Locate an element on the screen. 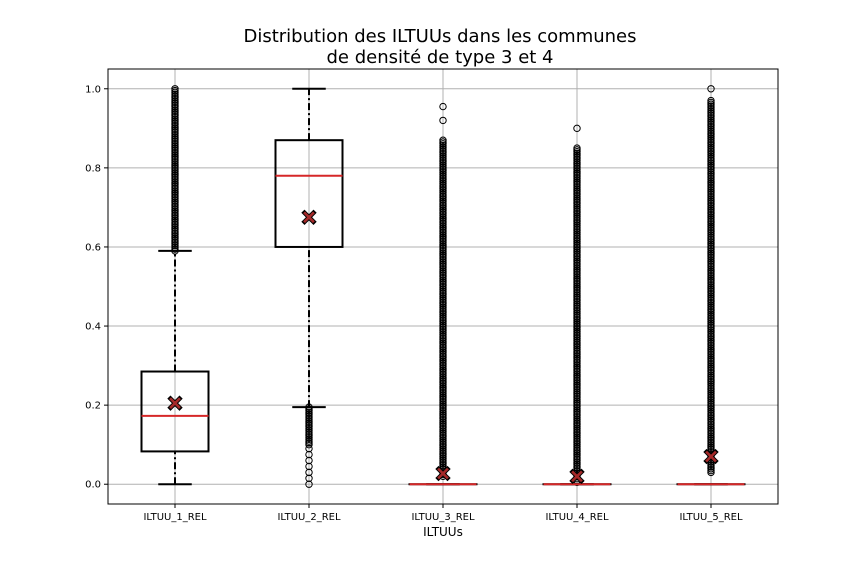 The image size is (864, 576). box-group-ILTUU_5_REL is located at coordinates (711, 285).